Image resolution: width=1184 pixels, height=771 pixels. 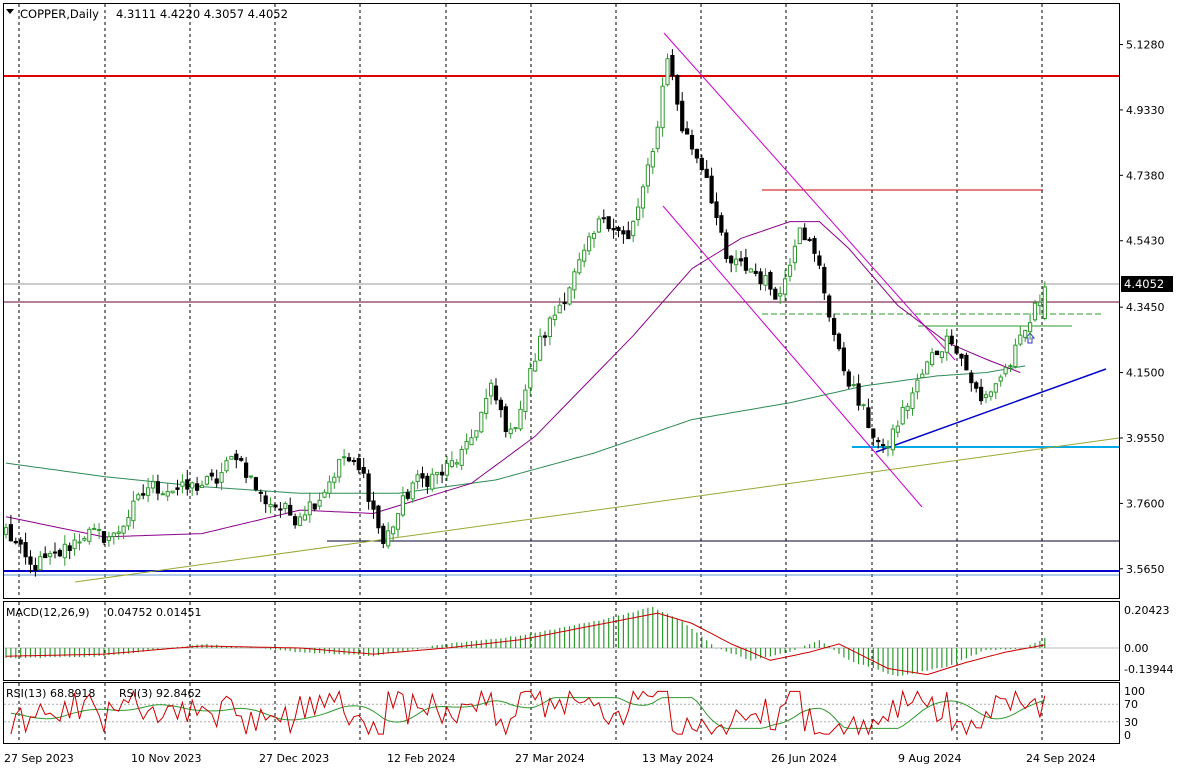 I want to click on price-tick-label: 4.9330, so click(x=1145, y=110).